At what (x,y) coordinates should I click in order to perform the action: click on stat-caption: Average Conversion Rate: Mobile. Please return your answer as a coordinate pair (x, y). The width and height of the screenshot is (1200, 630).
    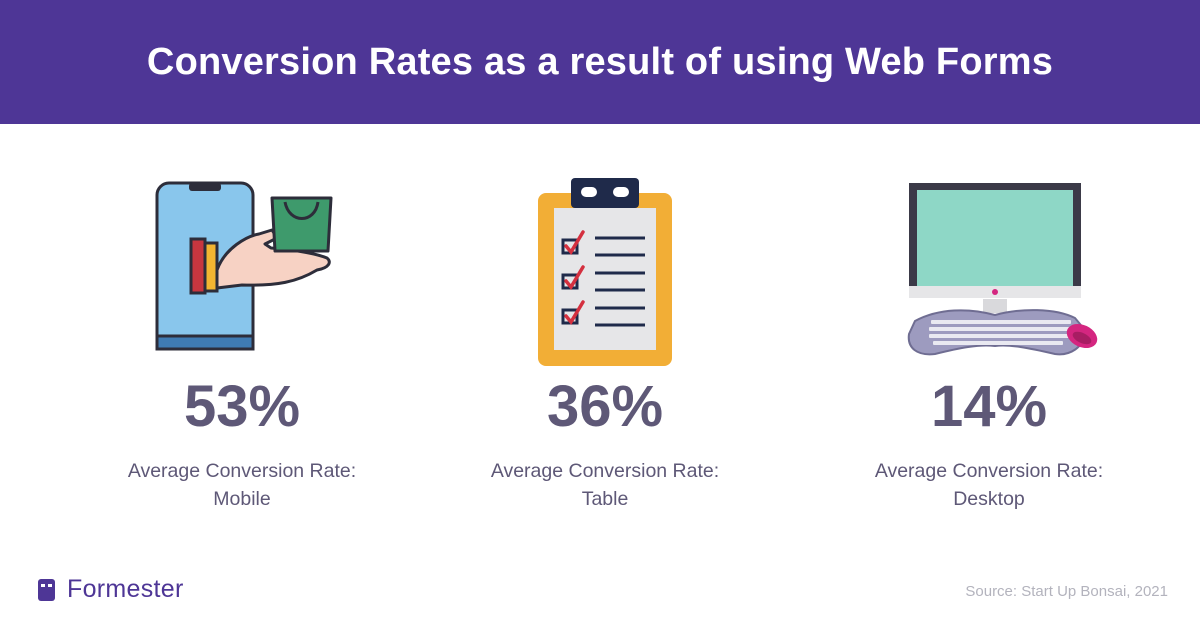
    Looking at the image, I should click on (242, 485).